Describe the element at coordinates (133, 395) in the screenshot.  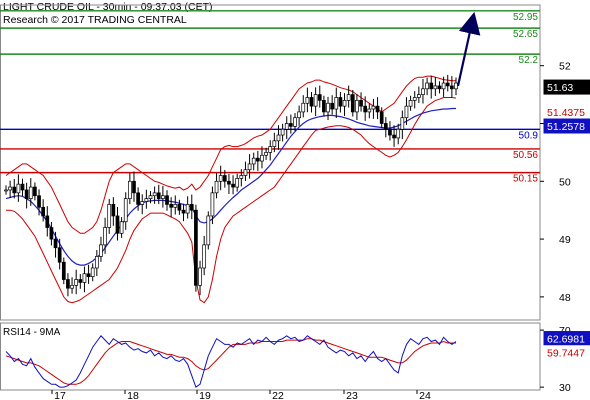
I see `x-tick-label: 18` at that location.